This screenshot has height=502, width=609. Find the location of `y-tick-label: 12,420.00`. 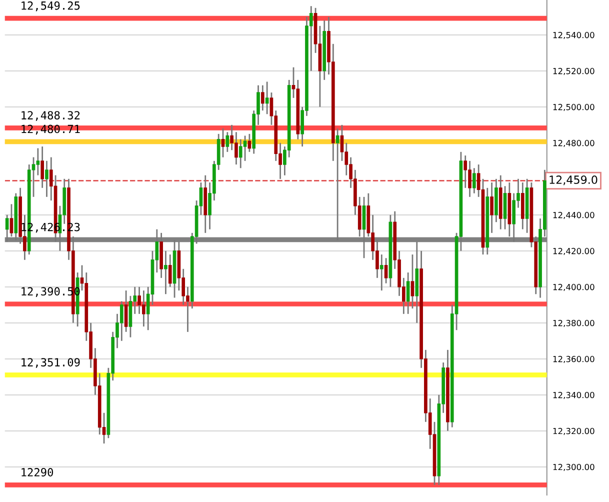

y-tick-label: 12,420.00 is located at coordinates (573, 252).